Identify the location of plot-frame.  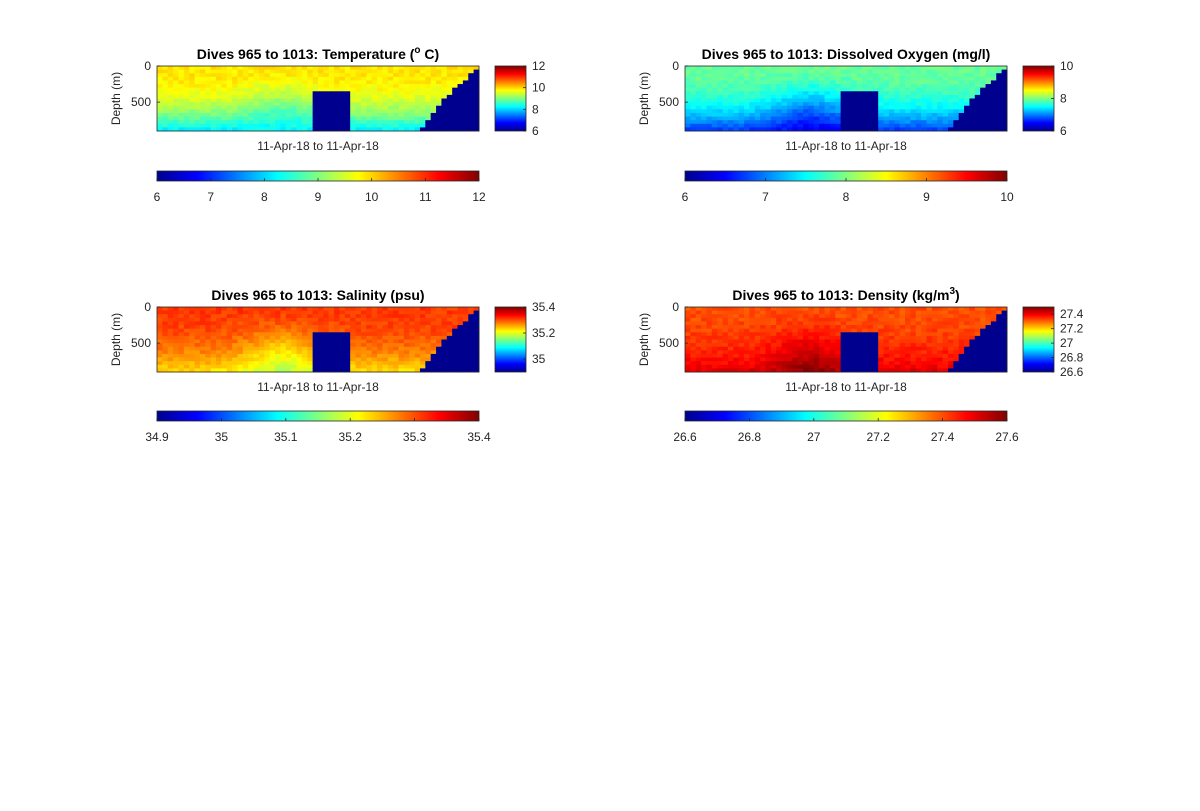
(318, 339).